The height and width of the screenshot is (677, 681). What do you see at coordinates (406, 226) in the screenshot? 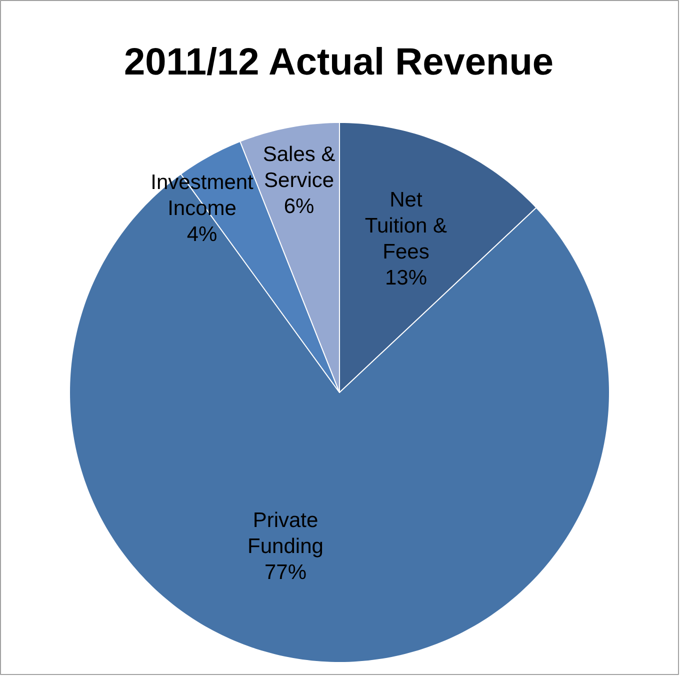
I see `slice-label: Net Tuition & Fees` at bounding box center [406, 226].